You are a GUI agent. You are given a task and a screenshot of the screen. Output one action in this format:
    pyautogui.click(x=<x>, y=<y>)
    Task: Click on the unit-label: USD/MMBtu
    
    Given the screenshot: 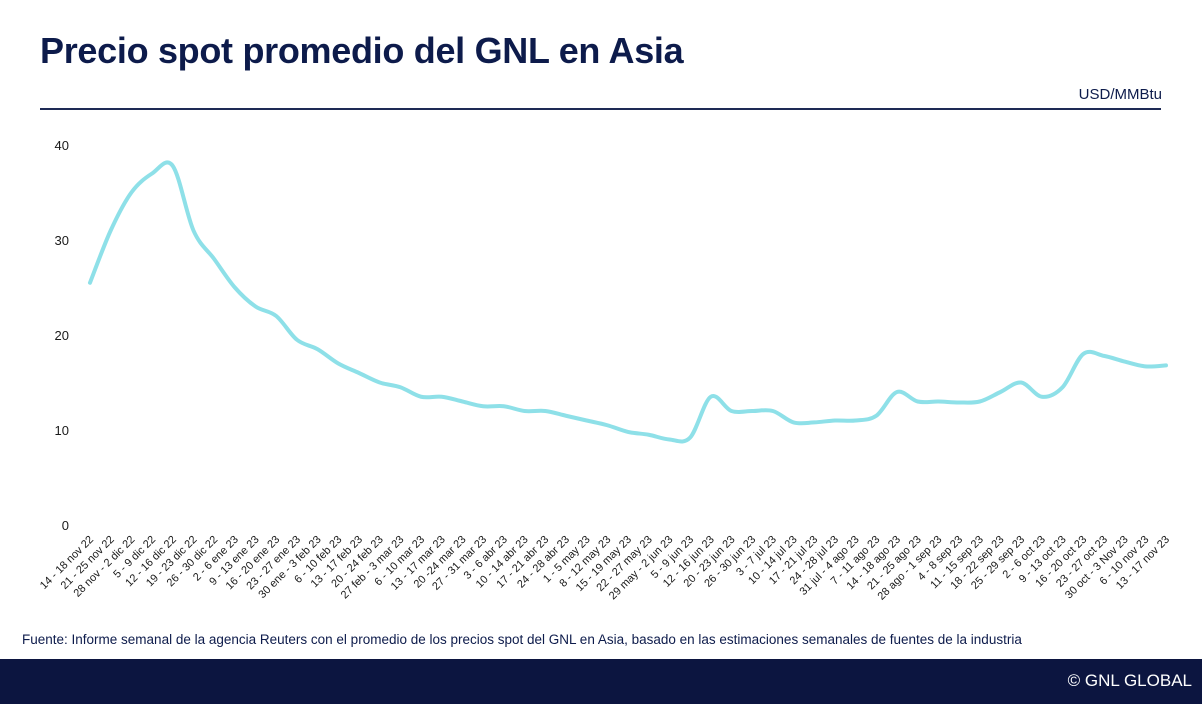 What is the action you would take?
    pyautogui.click(x=1120, y=94)
    